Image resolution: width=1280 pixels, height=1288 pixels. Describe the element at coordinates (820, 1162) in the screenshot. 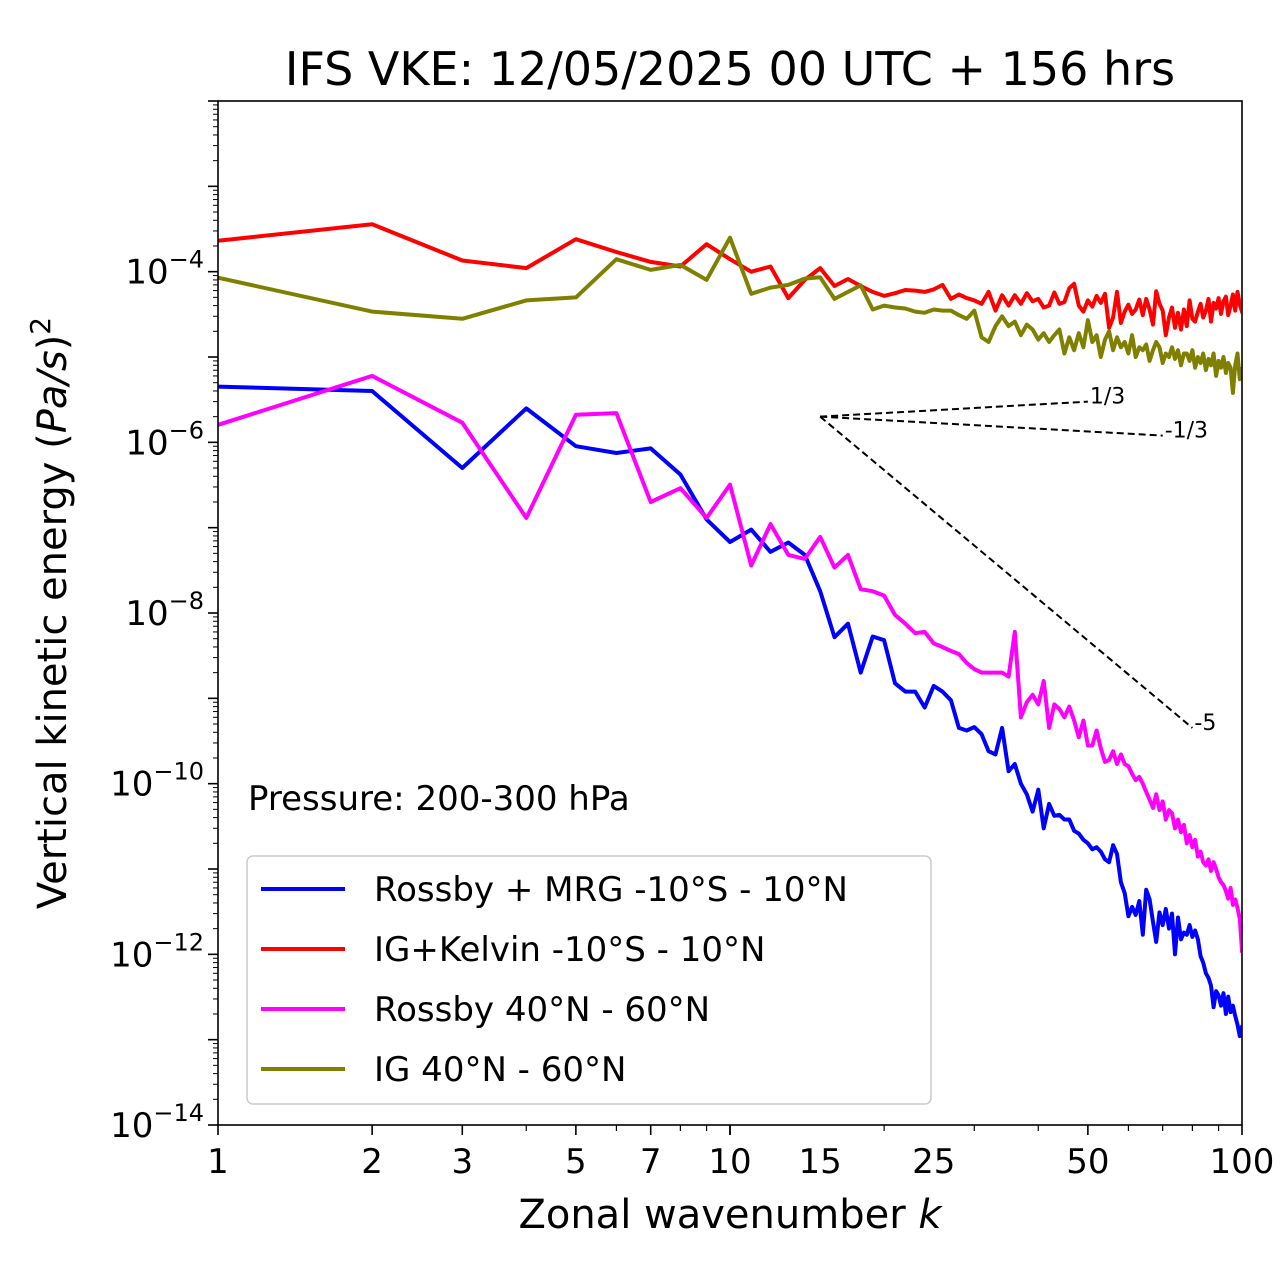

I see `x-tick-label: 15` at that location.